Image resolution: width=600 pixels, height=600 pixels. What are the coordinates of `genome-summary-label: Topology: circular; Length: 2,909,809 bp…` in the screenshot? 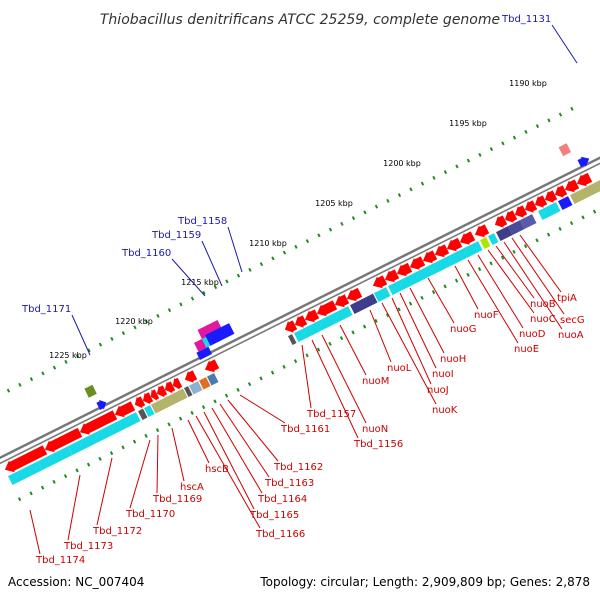 It's located at (424, 582).